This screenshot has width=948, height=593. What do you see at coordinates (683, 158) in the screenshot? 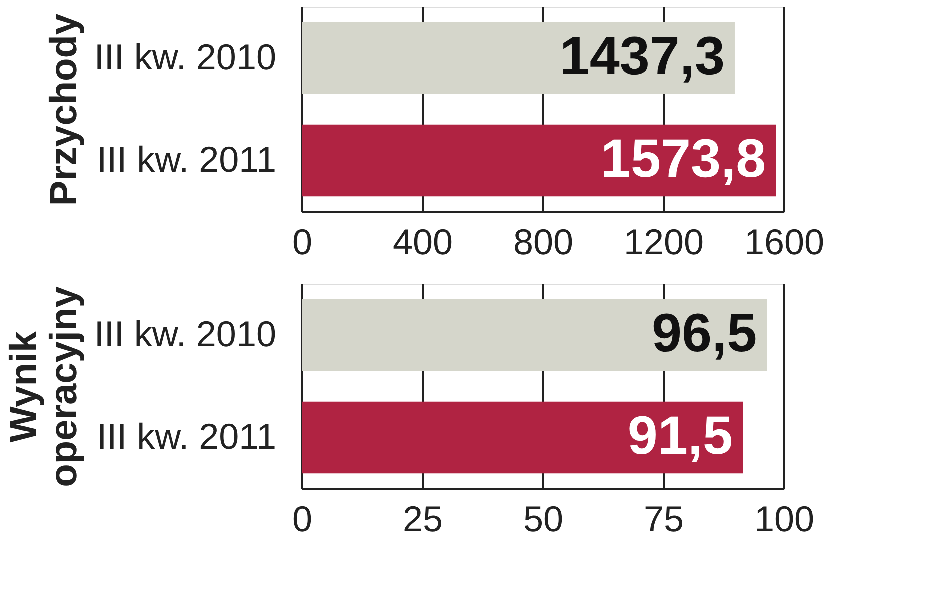
I see `data-label: 1573,8` at bounding box center [683, 158].